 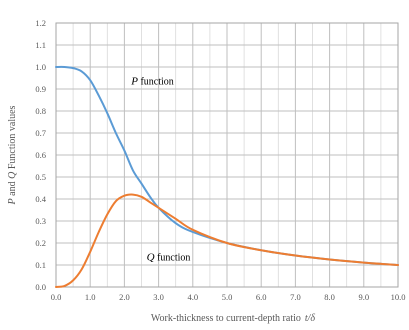 What do you see at coordinates (40, 221) in the screenshot?
I see `y-tick-label: 0.3` at bounding box center [40, 221].